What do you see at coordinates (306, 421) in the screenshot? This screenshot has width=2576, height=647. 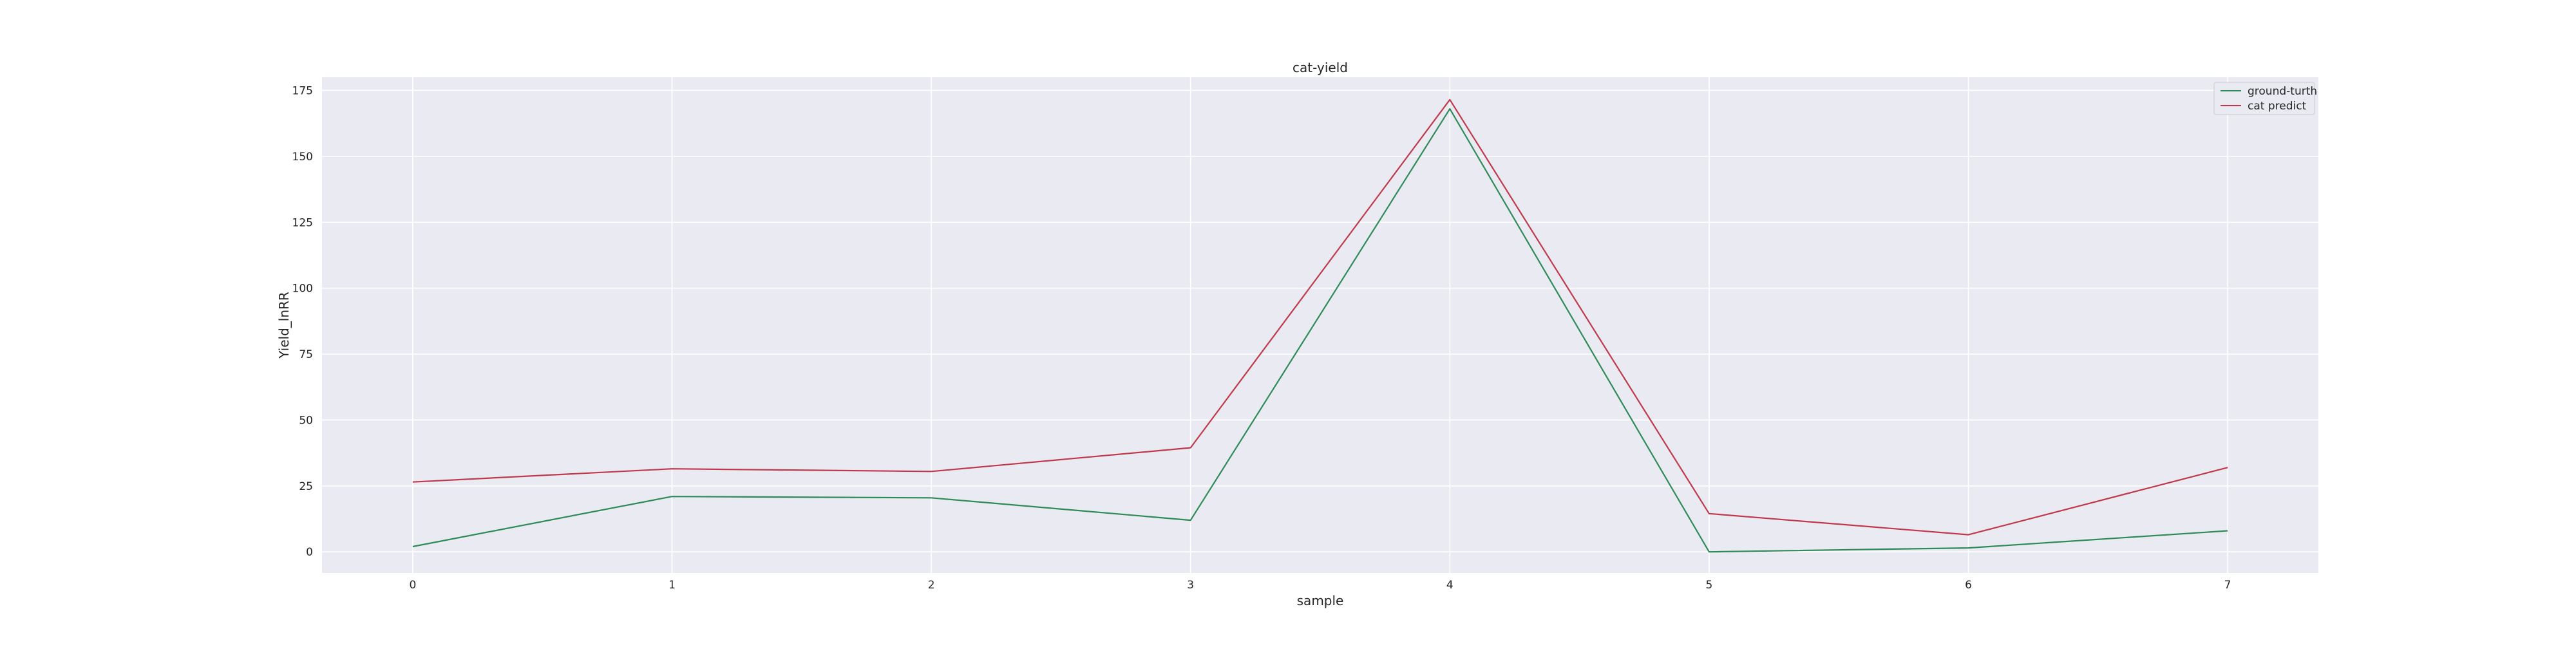 I see `y-tick-label: 50` at bounding box center [306, 421].